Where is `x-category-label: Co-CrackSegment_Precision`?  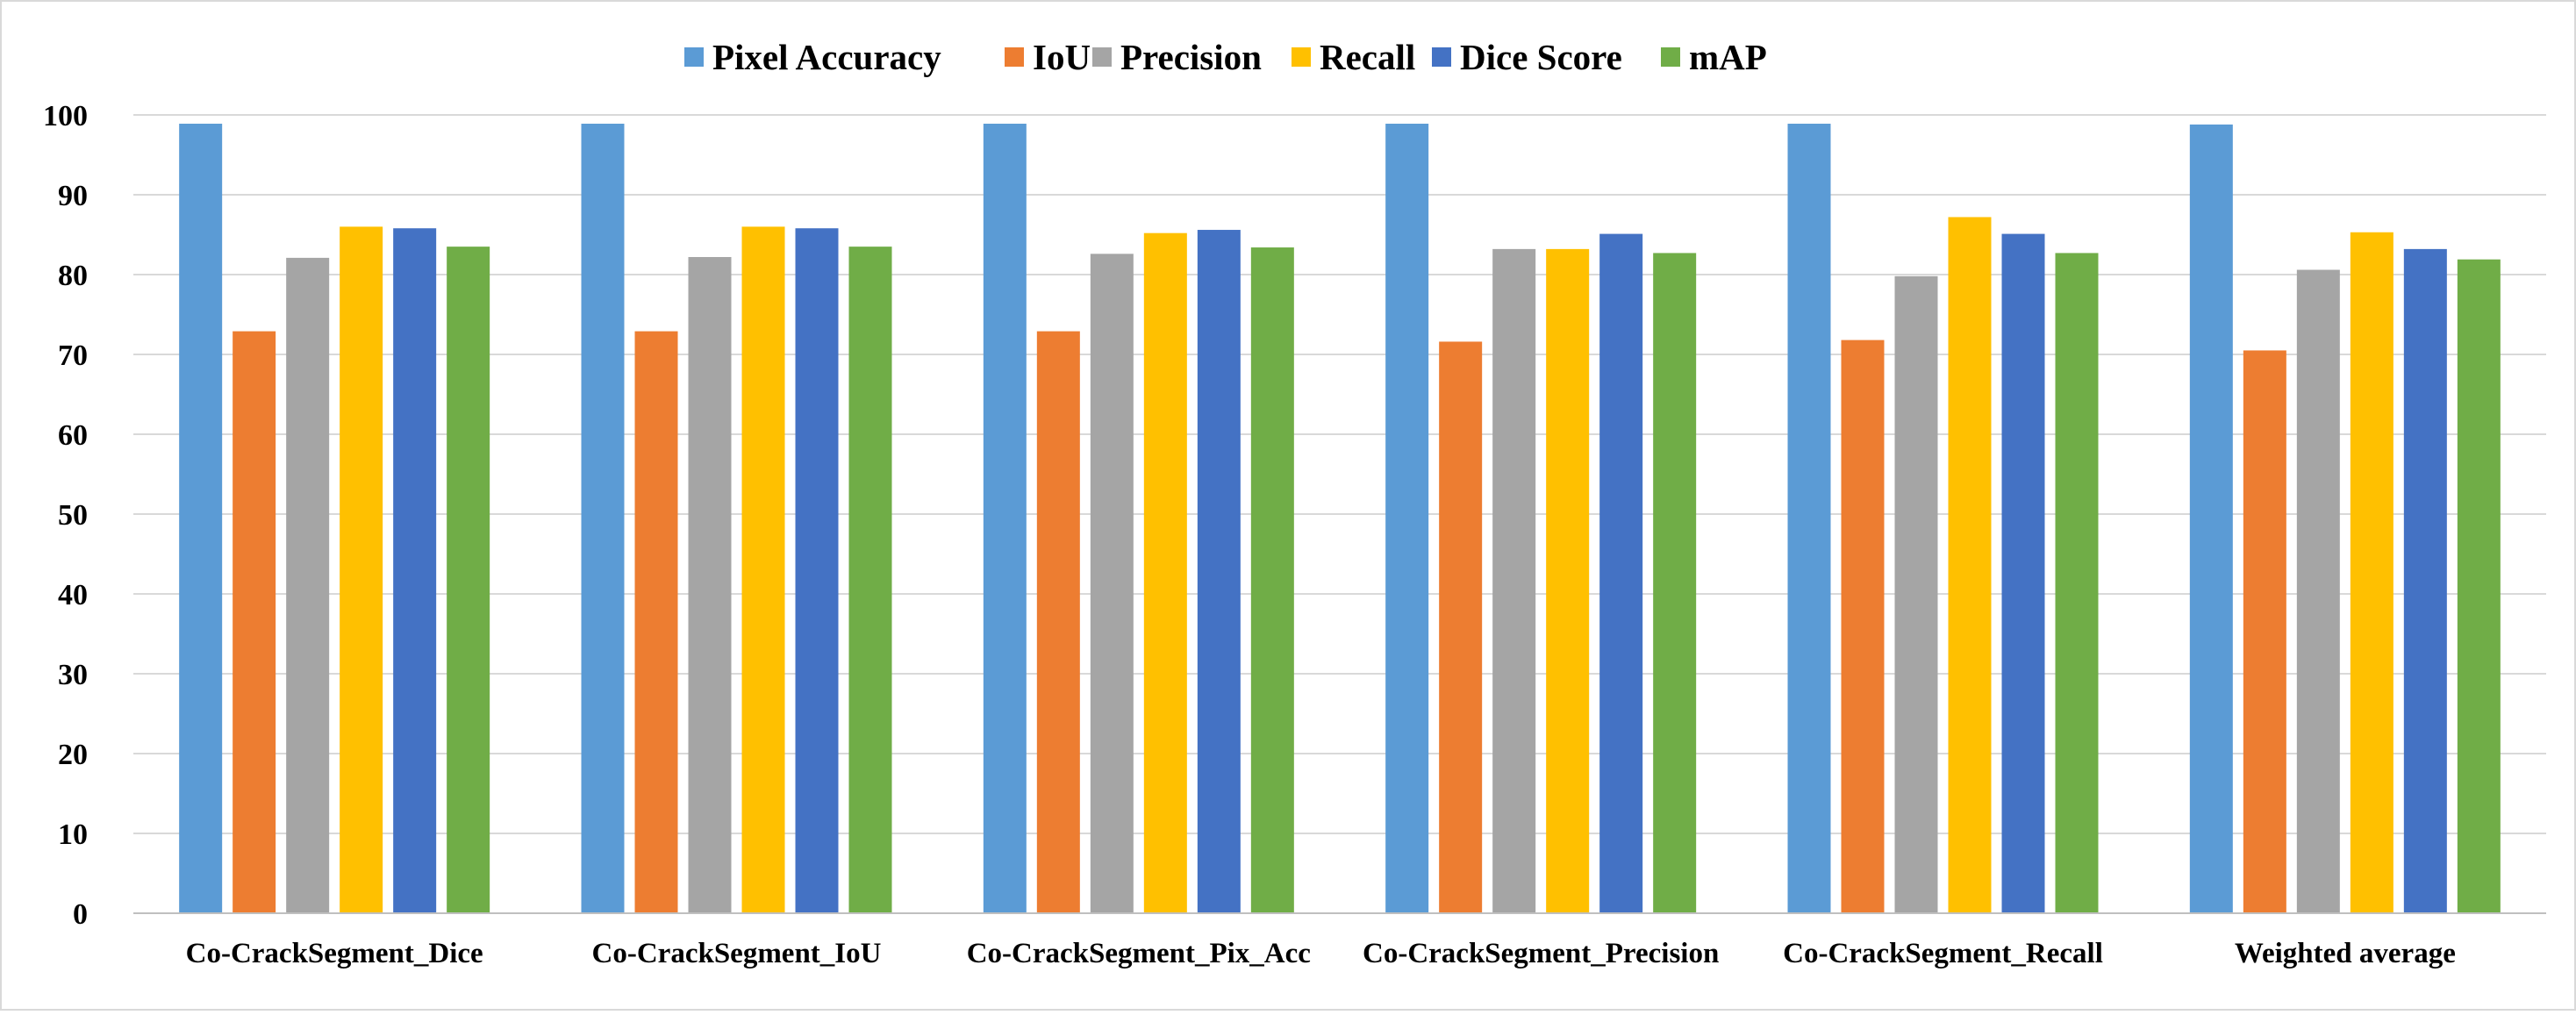
x-category-label: Co-CrackSegment_Precision is located at coordinates (1541, 953).